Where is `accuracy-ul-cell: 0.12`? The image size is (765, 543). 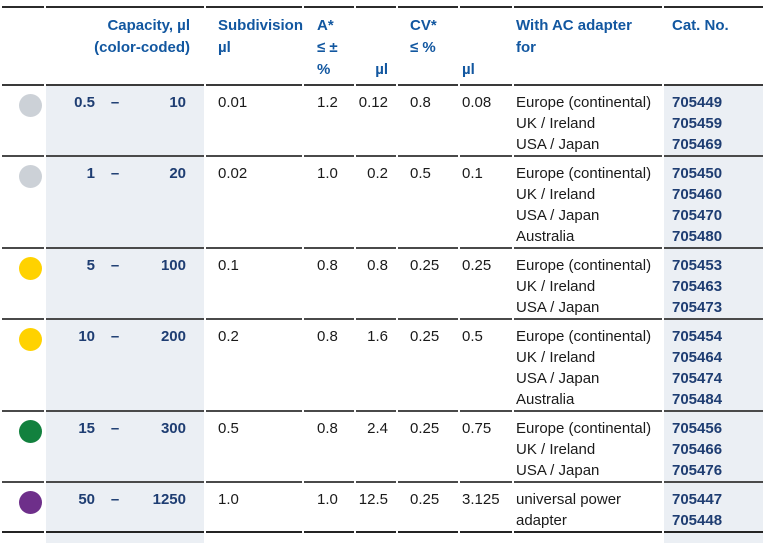
accuracy-ul-cell: 0.12 is located at coordinates (376, 121).